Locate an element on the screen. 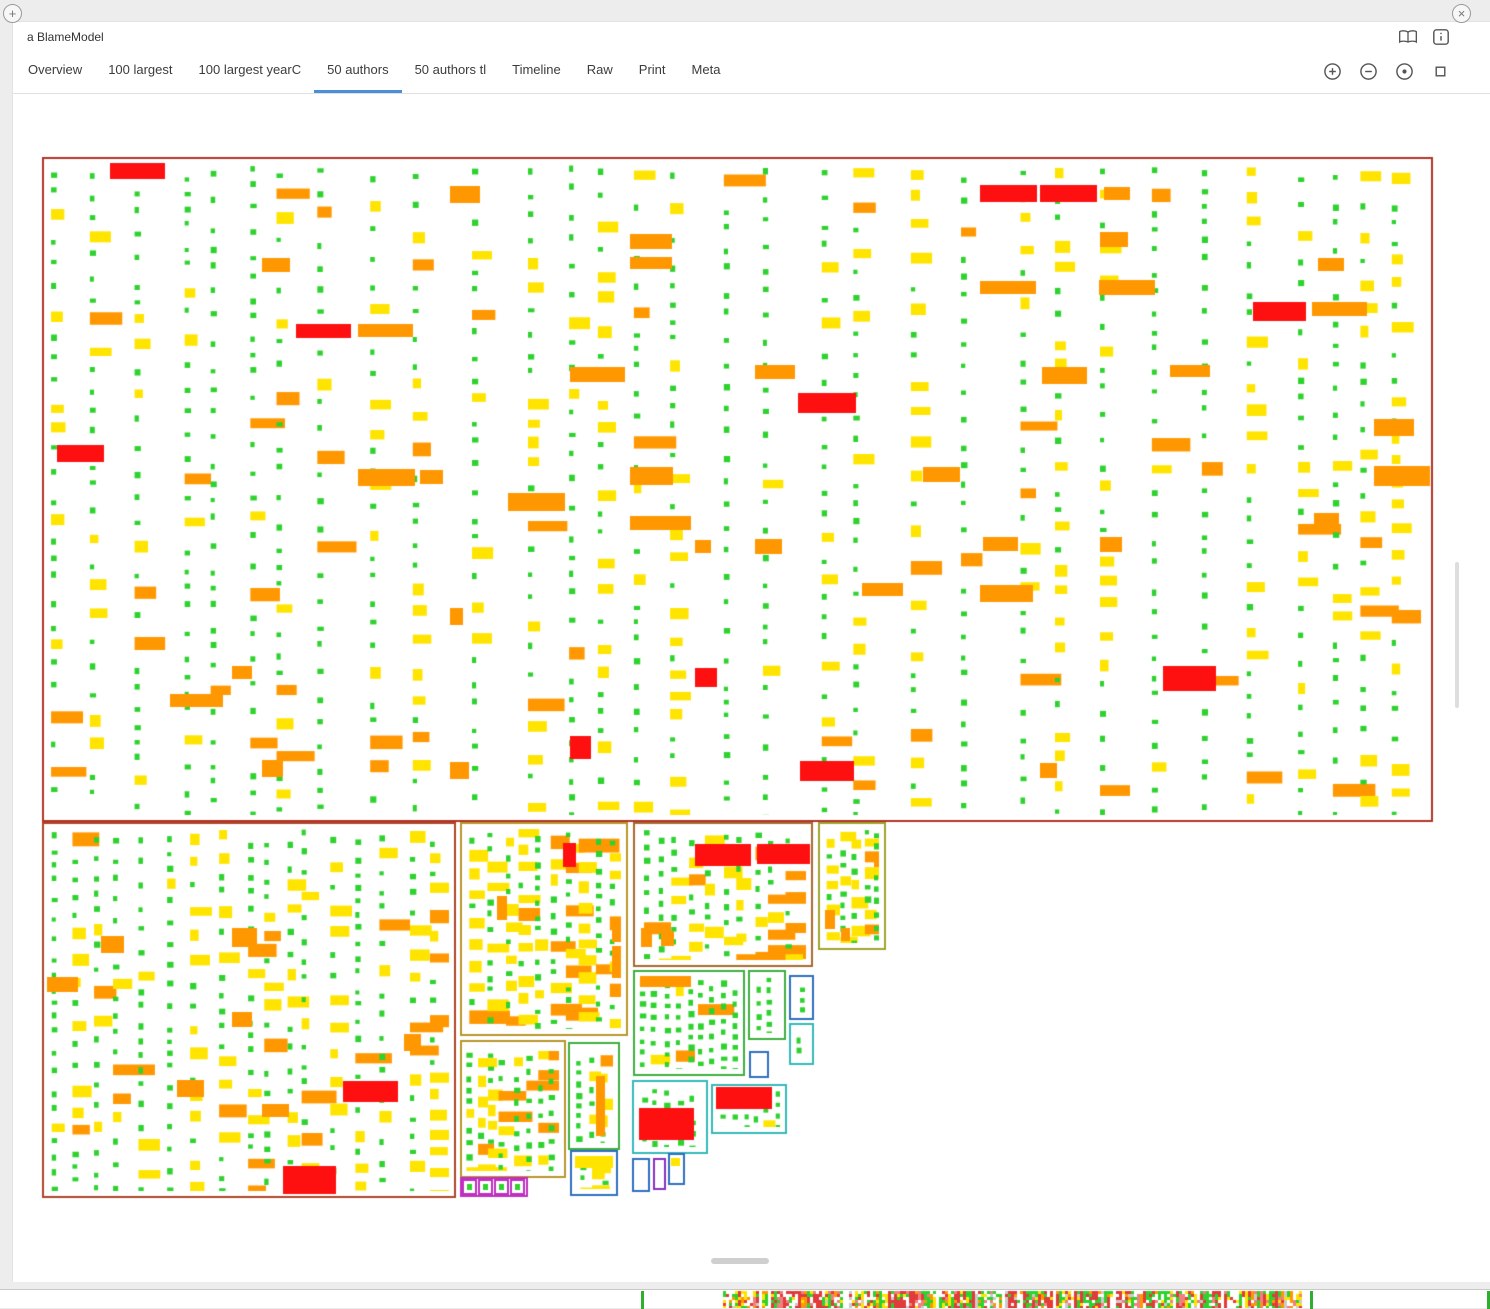 The width and height of the screenshot is (1490, 1309). info-icon is located at coordinates (1441, 37).